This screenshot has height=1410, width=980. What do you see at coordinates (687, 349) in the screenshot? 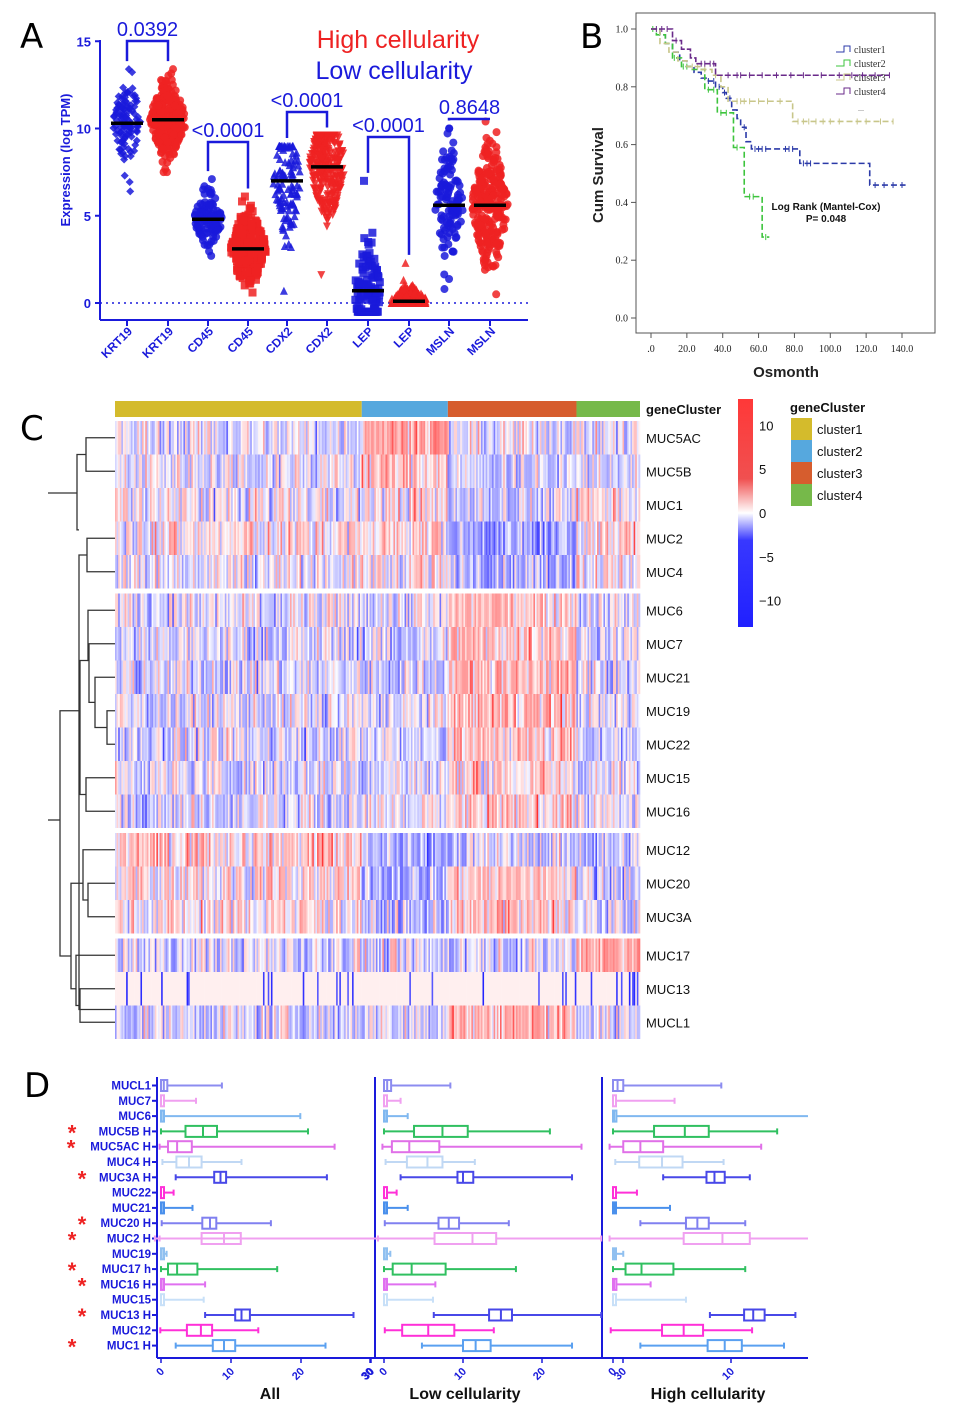
I see `b-x-tick-label: 20.0` at bounding box center [687, 349].